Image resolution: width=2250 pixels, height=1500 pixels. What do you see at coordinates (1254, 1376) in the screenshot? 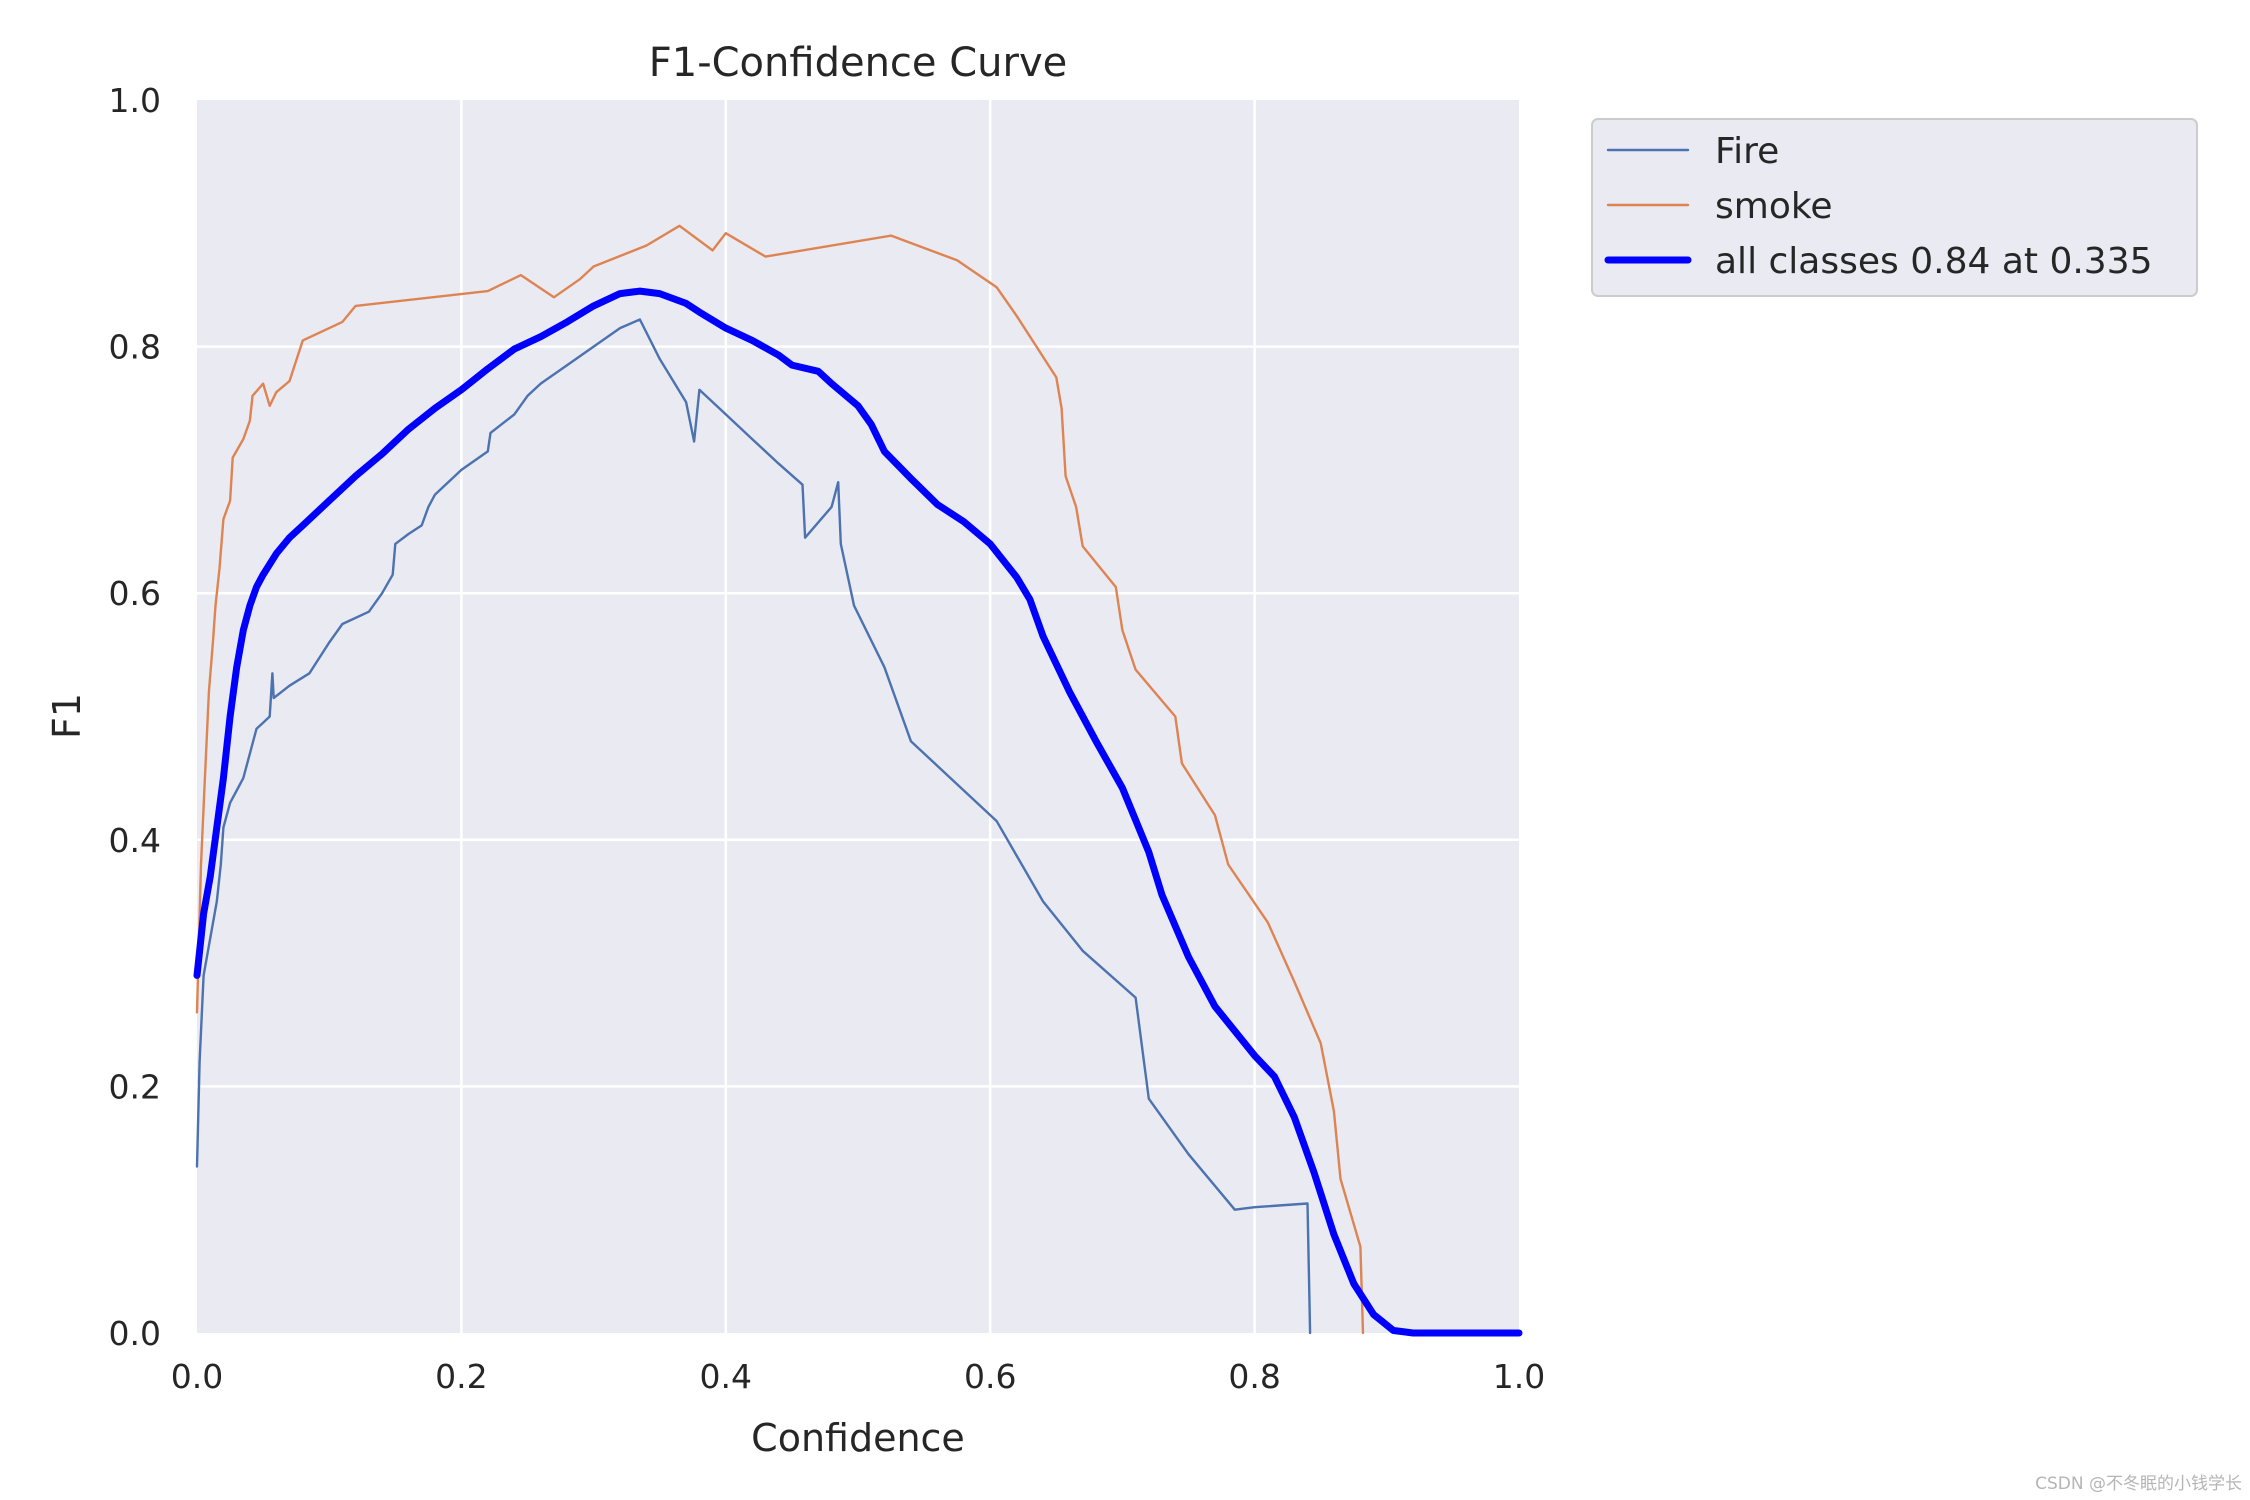
I see `x-tick-label: 0.8` at bounding box center [1254, 1376].